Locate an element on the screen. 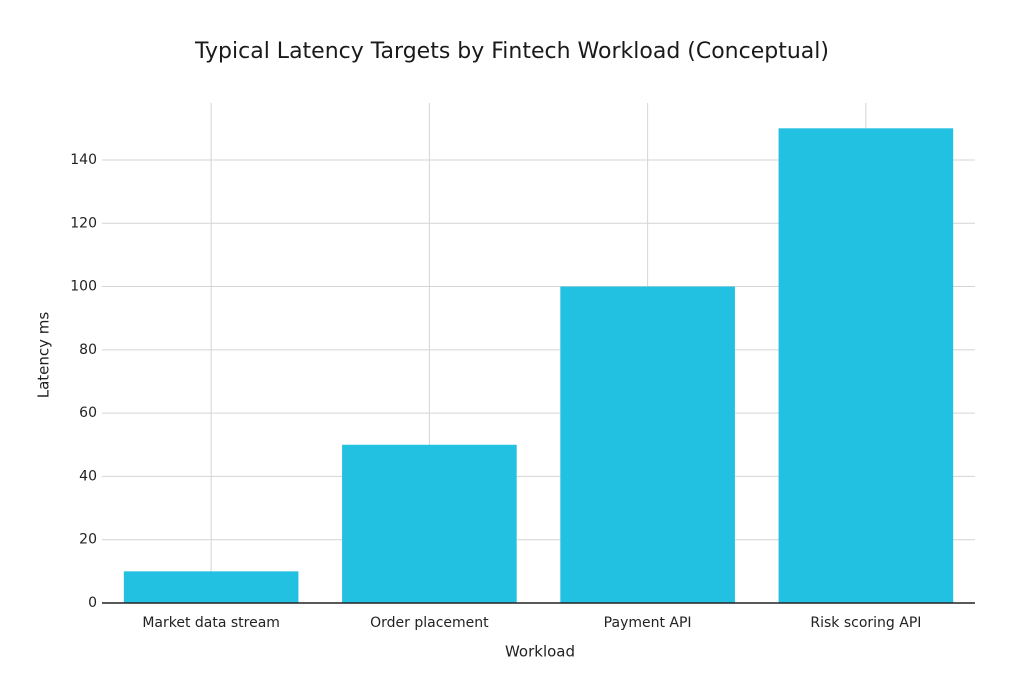 The image size is (1024, 683). y-tick-label: 0 is located at coordinates (92, 603).